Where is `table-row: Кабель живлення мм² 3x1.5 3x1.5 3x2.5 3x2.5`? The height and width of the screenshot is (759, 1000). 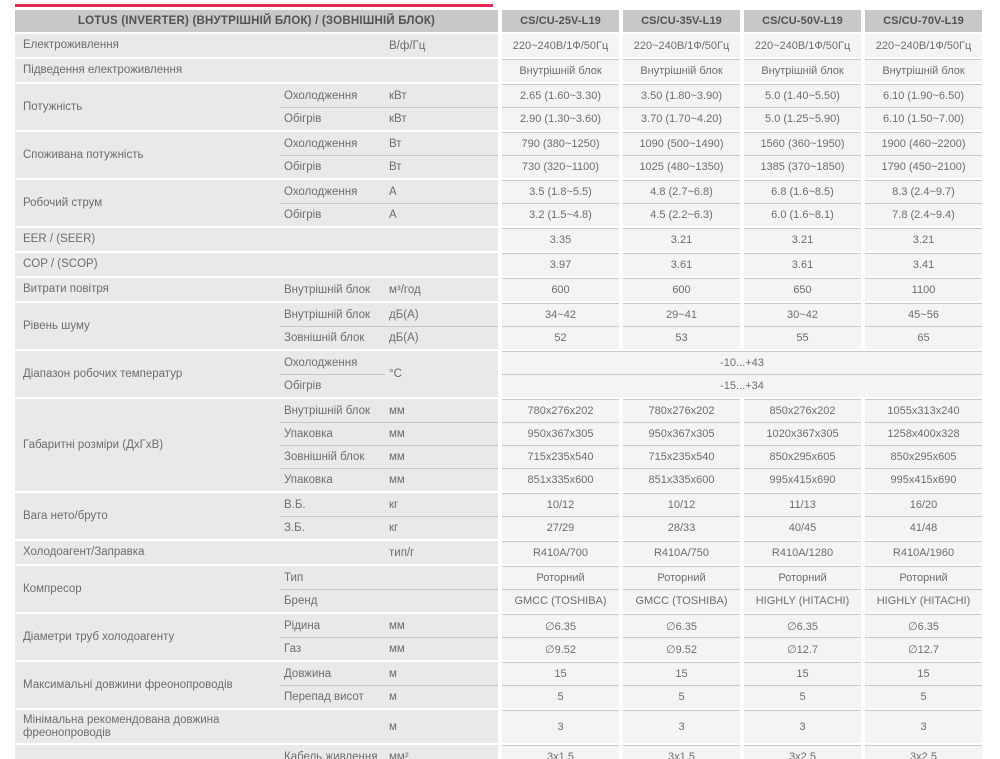 table-row: Кабель живлення мм² 3x1.5 3x1.5 3x2.5 3x2.5 is located at coordinates (631, 752).